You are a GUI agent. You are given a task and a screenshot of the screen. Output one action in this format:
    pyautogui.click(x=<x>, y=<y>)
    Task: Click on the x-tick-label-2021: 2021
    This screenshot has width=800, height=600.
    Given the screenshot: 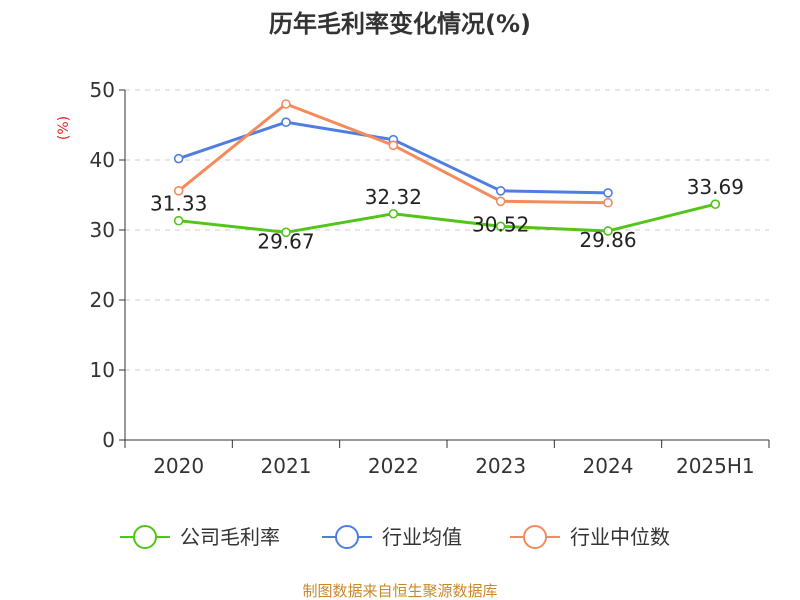 What is the action you would take?
    pyautogui.click(x=286, y=466)
    